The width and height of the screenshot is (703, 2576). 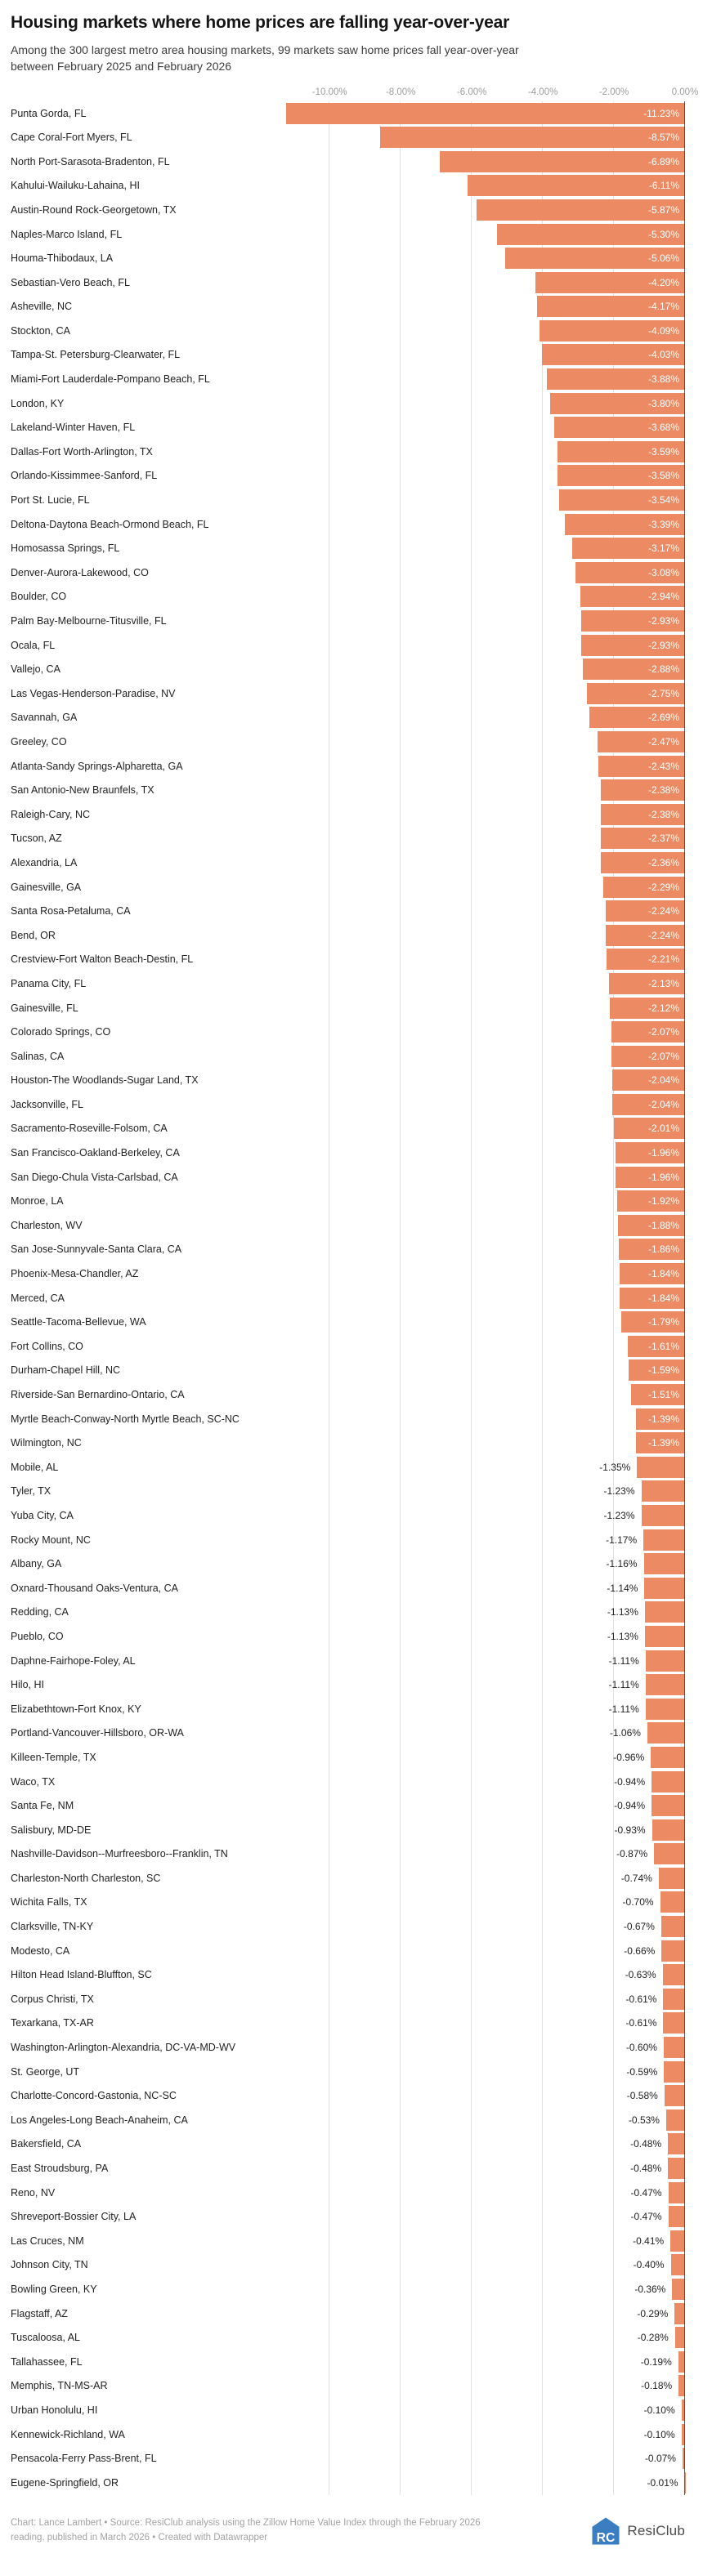 What do you see at coordinates (610, 282) in the screenshot?
I see `market-bar: -4.20%` at bounding box center [610, 282].